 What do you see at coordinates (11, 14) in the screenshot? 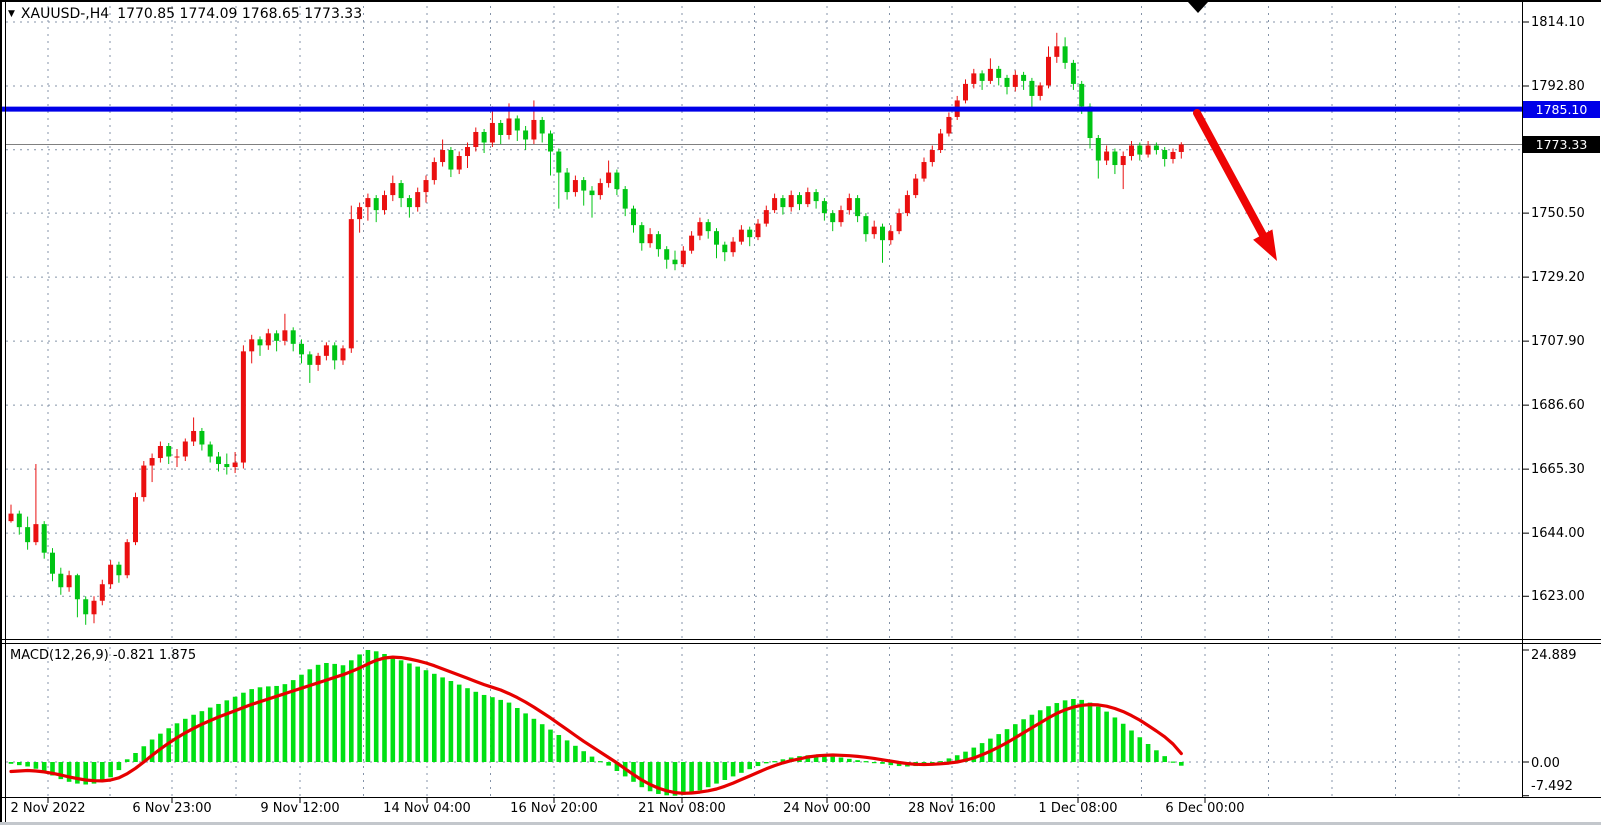
I see `symbol-dropdown-icon: ▼` at bounding box center [11, 14].